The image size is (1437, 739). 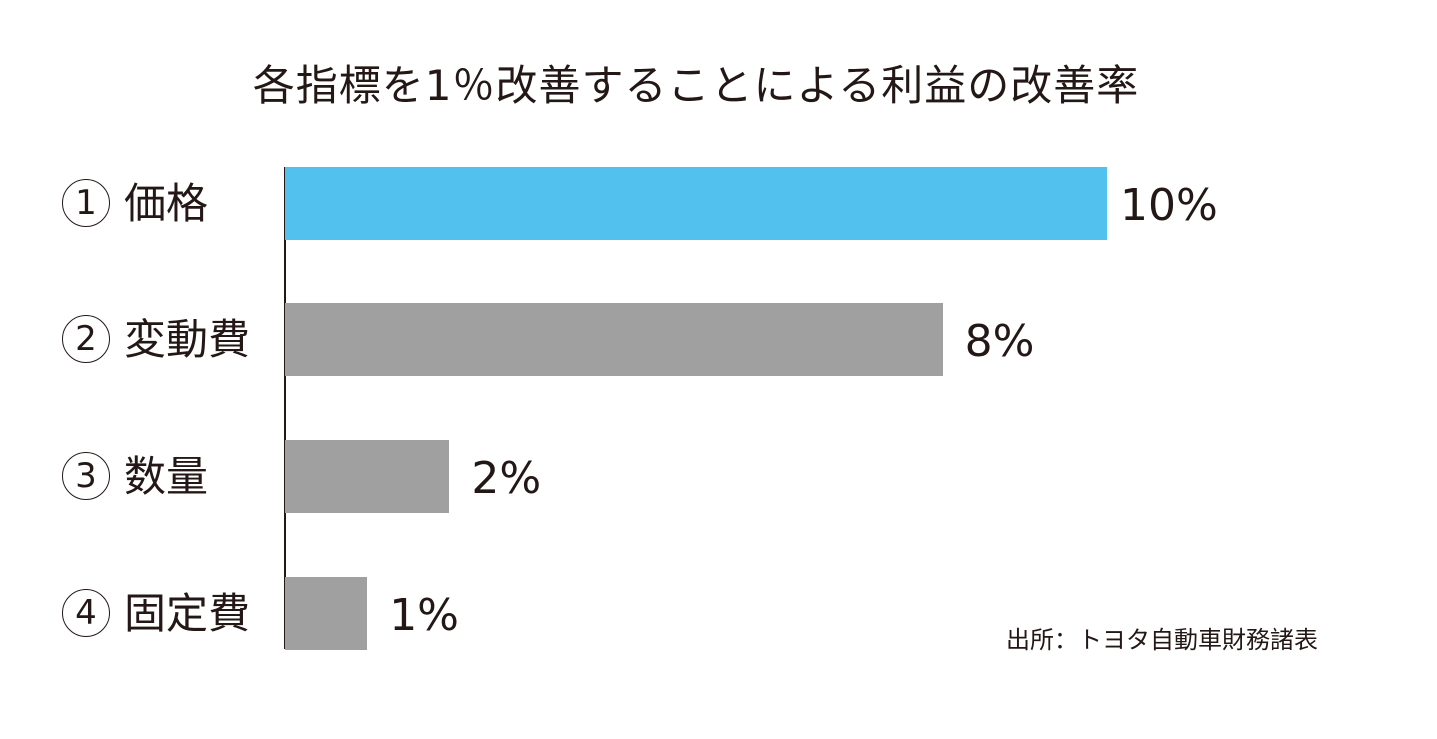 I want to click on value-label: 10%, so click(x=1169, y=205).